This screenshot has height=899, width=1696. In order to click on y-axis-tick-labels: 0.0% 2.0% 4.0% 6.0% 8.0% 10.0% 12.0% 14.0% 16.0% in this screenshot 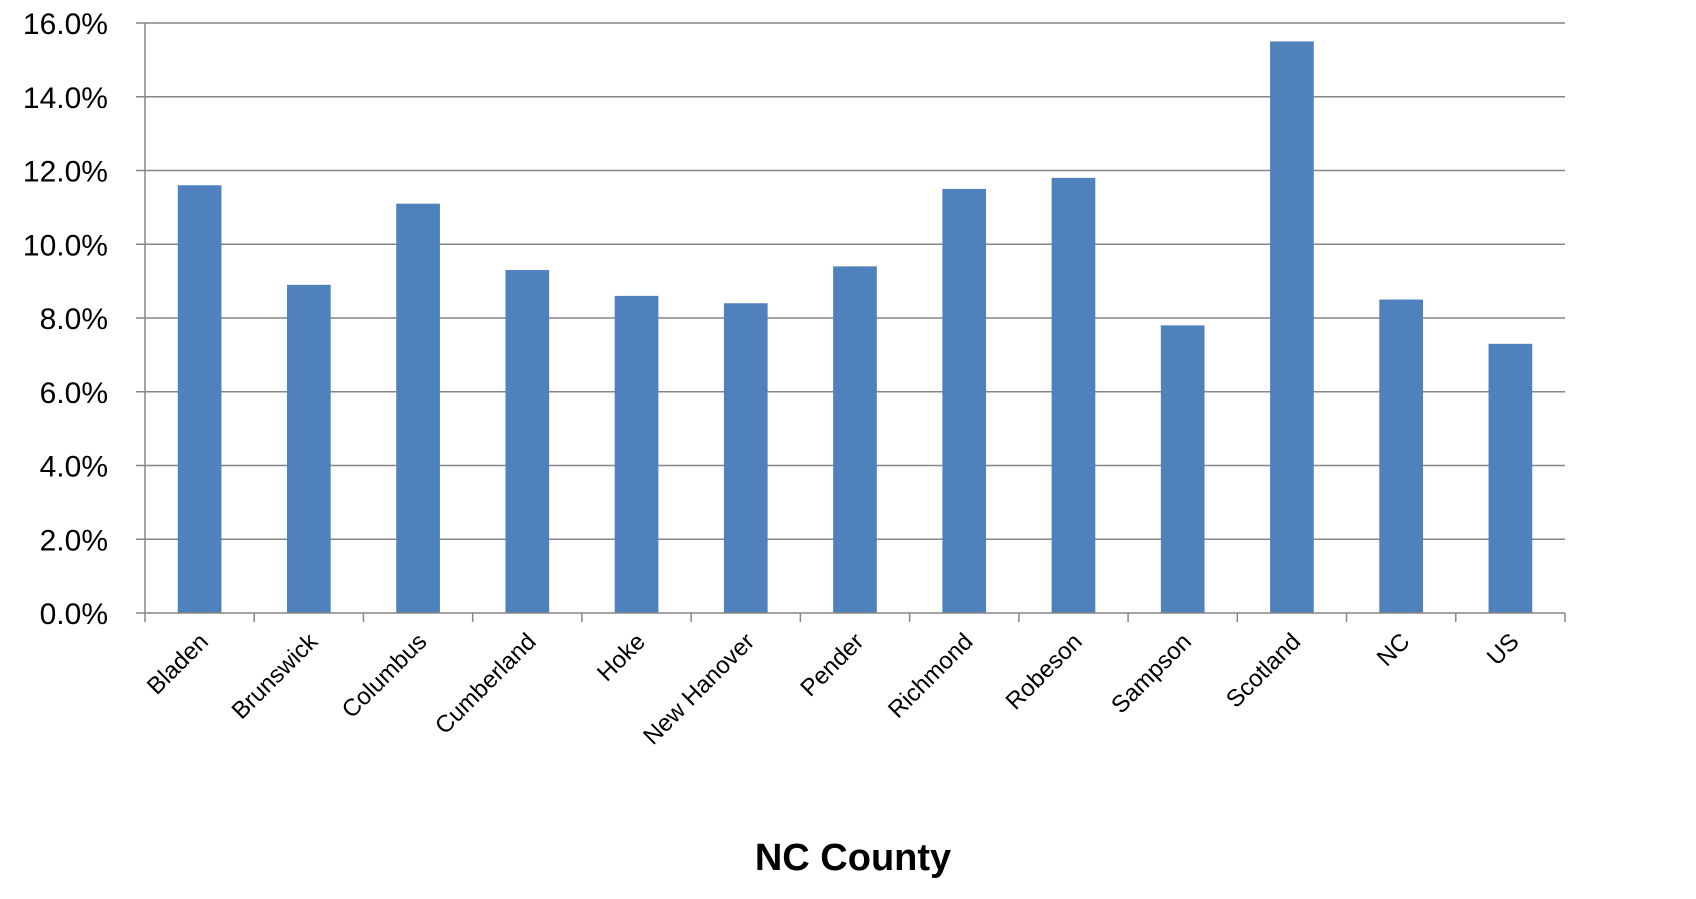, I will do `click(65, 319)`.